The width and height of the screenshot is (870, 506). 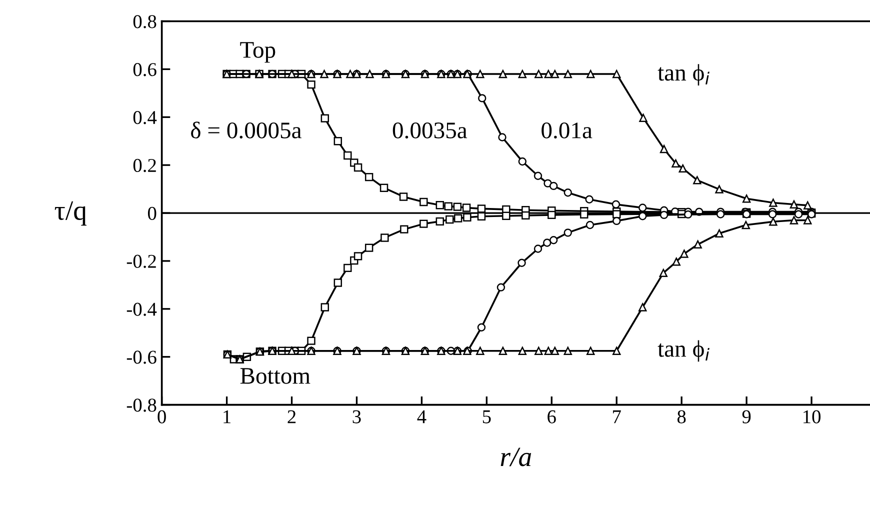 What do you see at coordinates (145, 117) in the screenshot?
I see `y-tick-label: 0.4` at bounding box center [145, 117].